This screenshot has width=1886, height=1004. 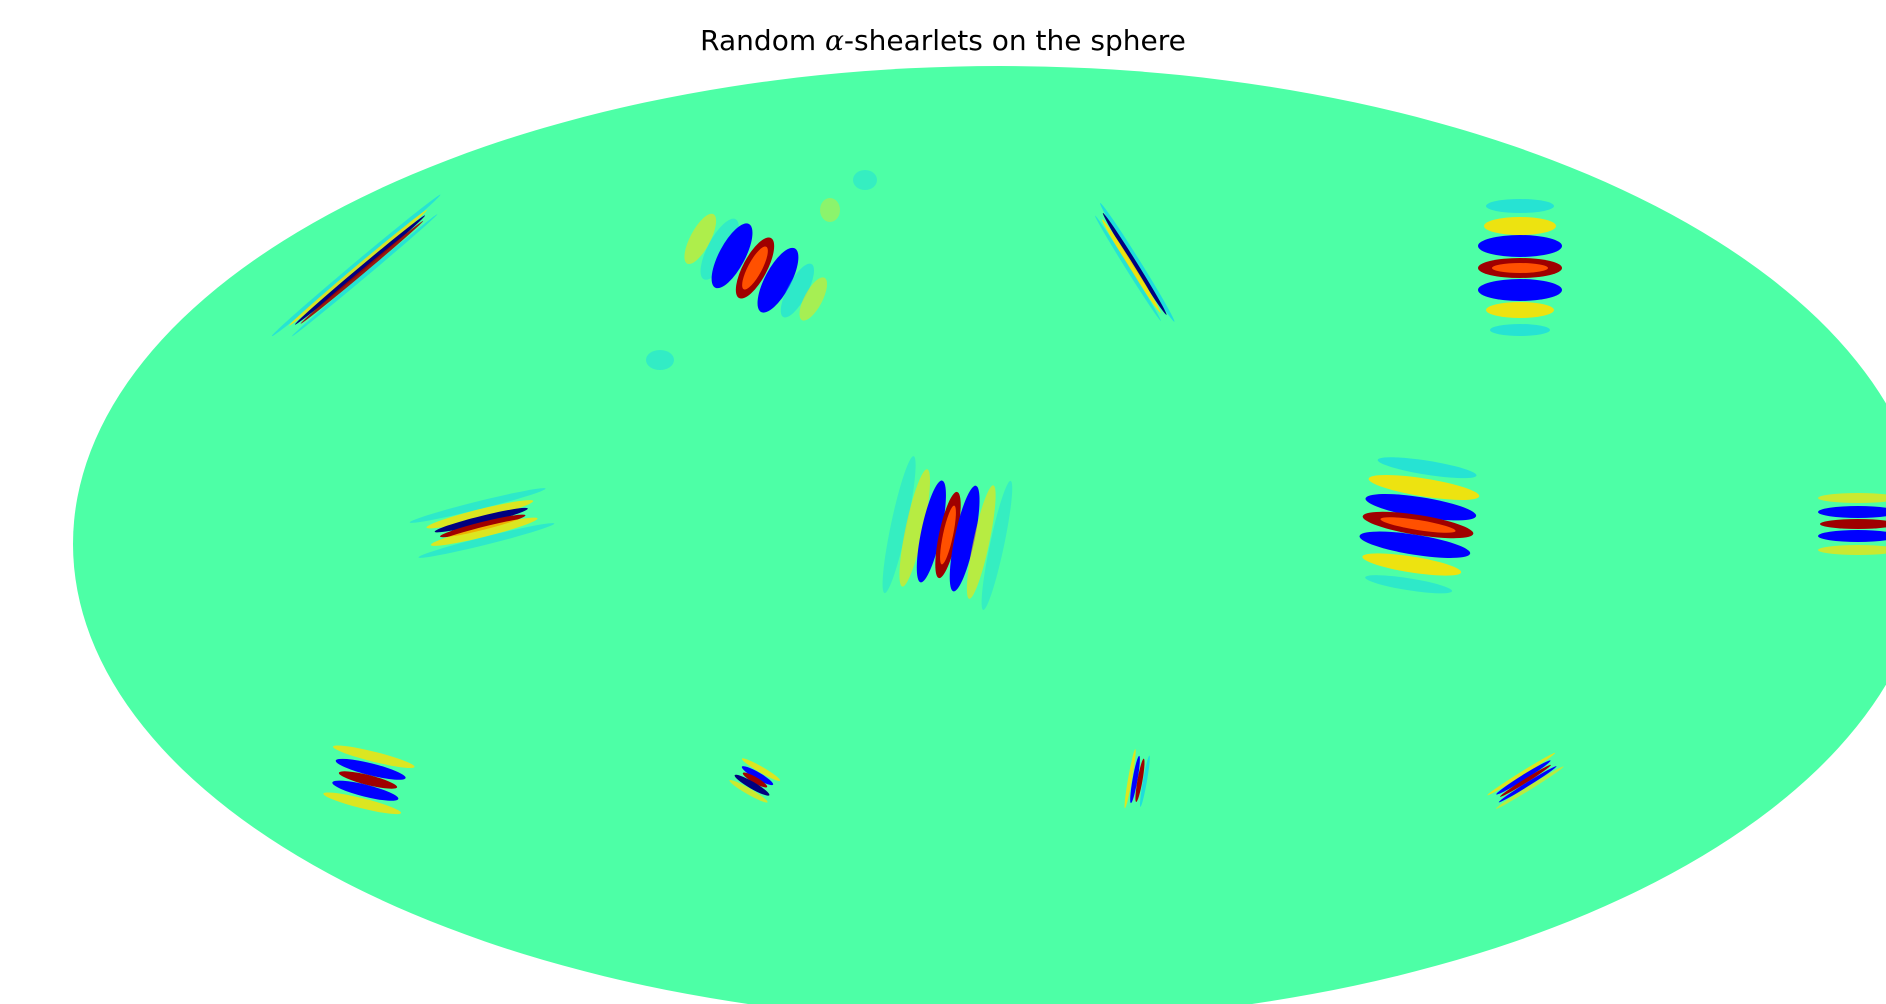 What do you see at coordinates (660, 360) in the screenshot?
I see `halo-cyan-left` at bounding box center [660, 360].